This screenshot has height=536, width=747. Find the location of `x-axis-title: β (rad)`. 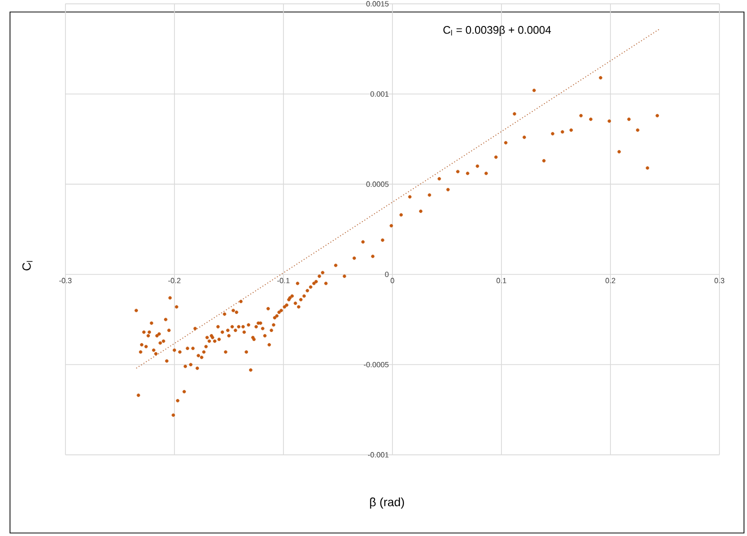

x-axis-title: β (rad) is located at coordinates (387, 503).